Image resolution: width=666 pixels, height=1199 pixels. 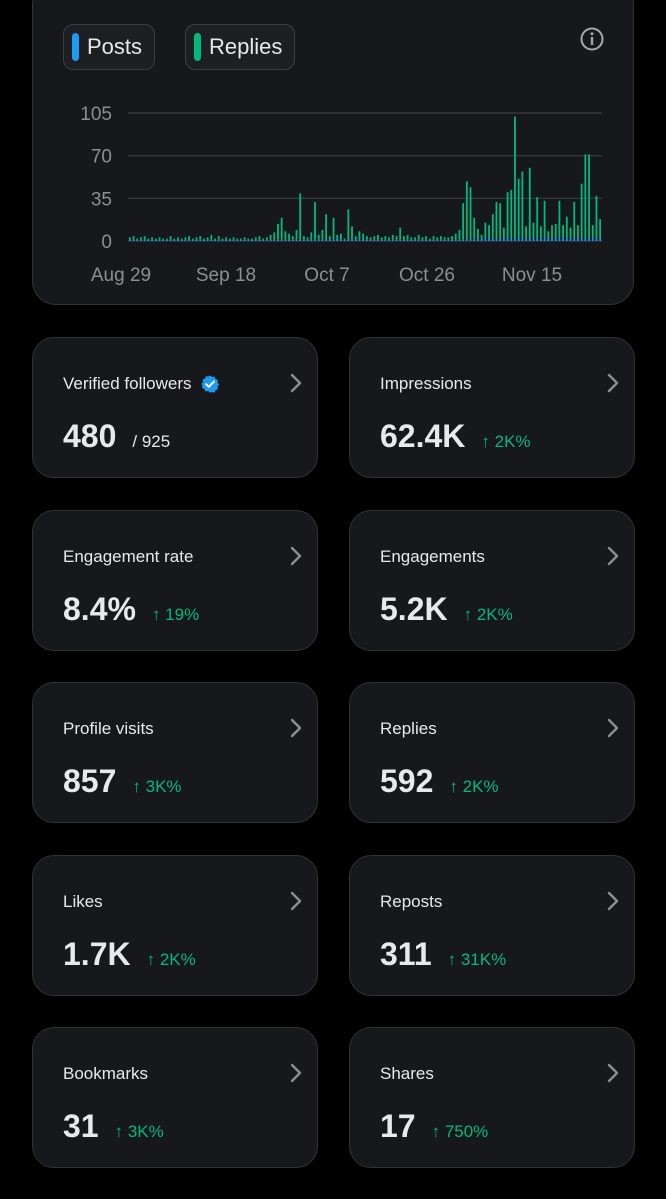 What do you see at coordinates (175, 407) in the screenshot?
I see `stat-card-verified-followers: Verified followers 480 / 925` at bounding box center [175, 407].